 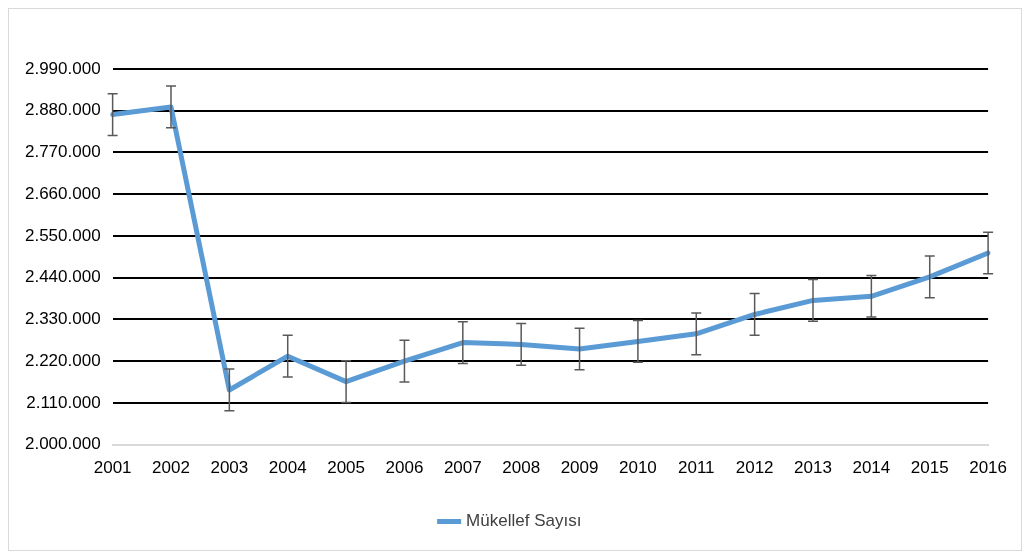 I want to click on y-tick-label: 2.330.000, so click(x=62, y=319).